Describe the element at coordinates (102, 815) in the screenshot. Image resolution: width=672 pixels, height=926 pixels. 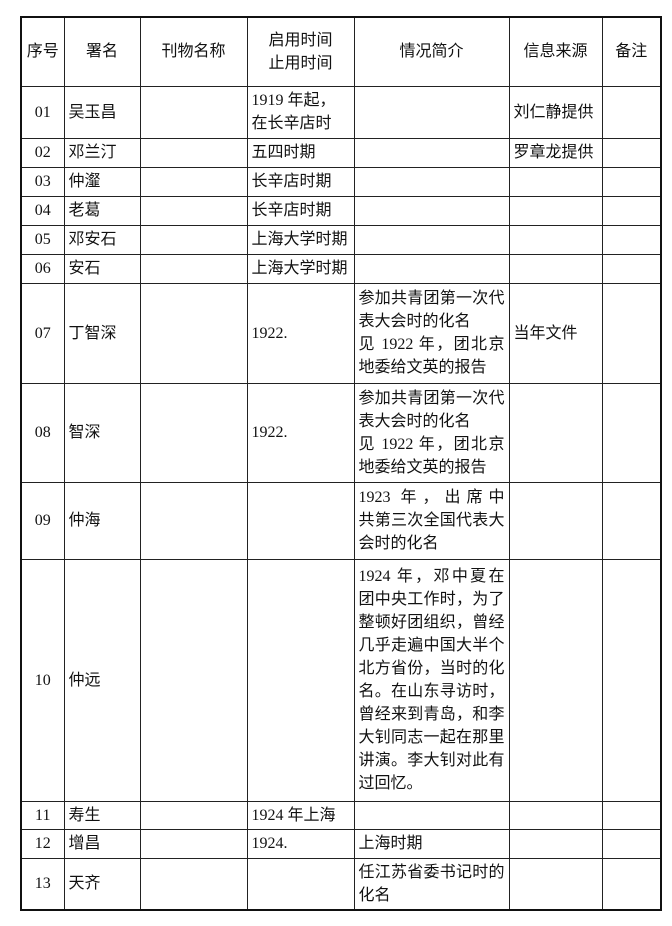
I see `cell-name: 寿生` at that location.